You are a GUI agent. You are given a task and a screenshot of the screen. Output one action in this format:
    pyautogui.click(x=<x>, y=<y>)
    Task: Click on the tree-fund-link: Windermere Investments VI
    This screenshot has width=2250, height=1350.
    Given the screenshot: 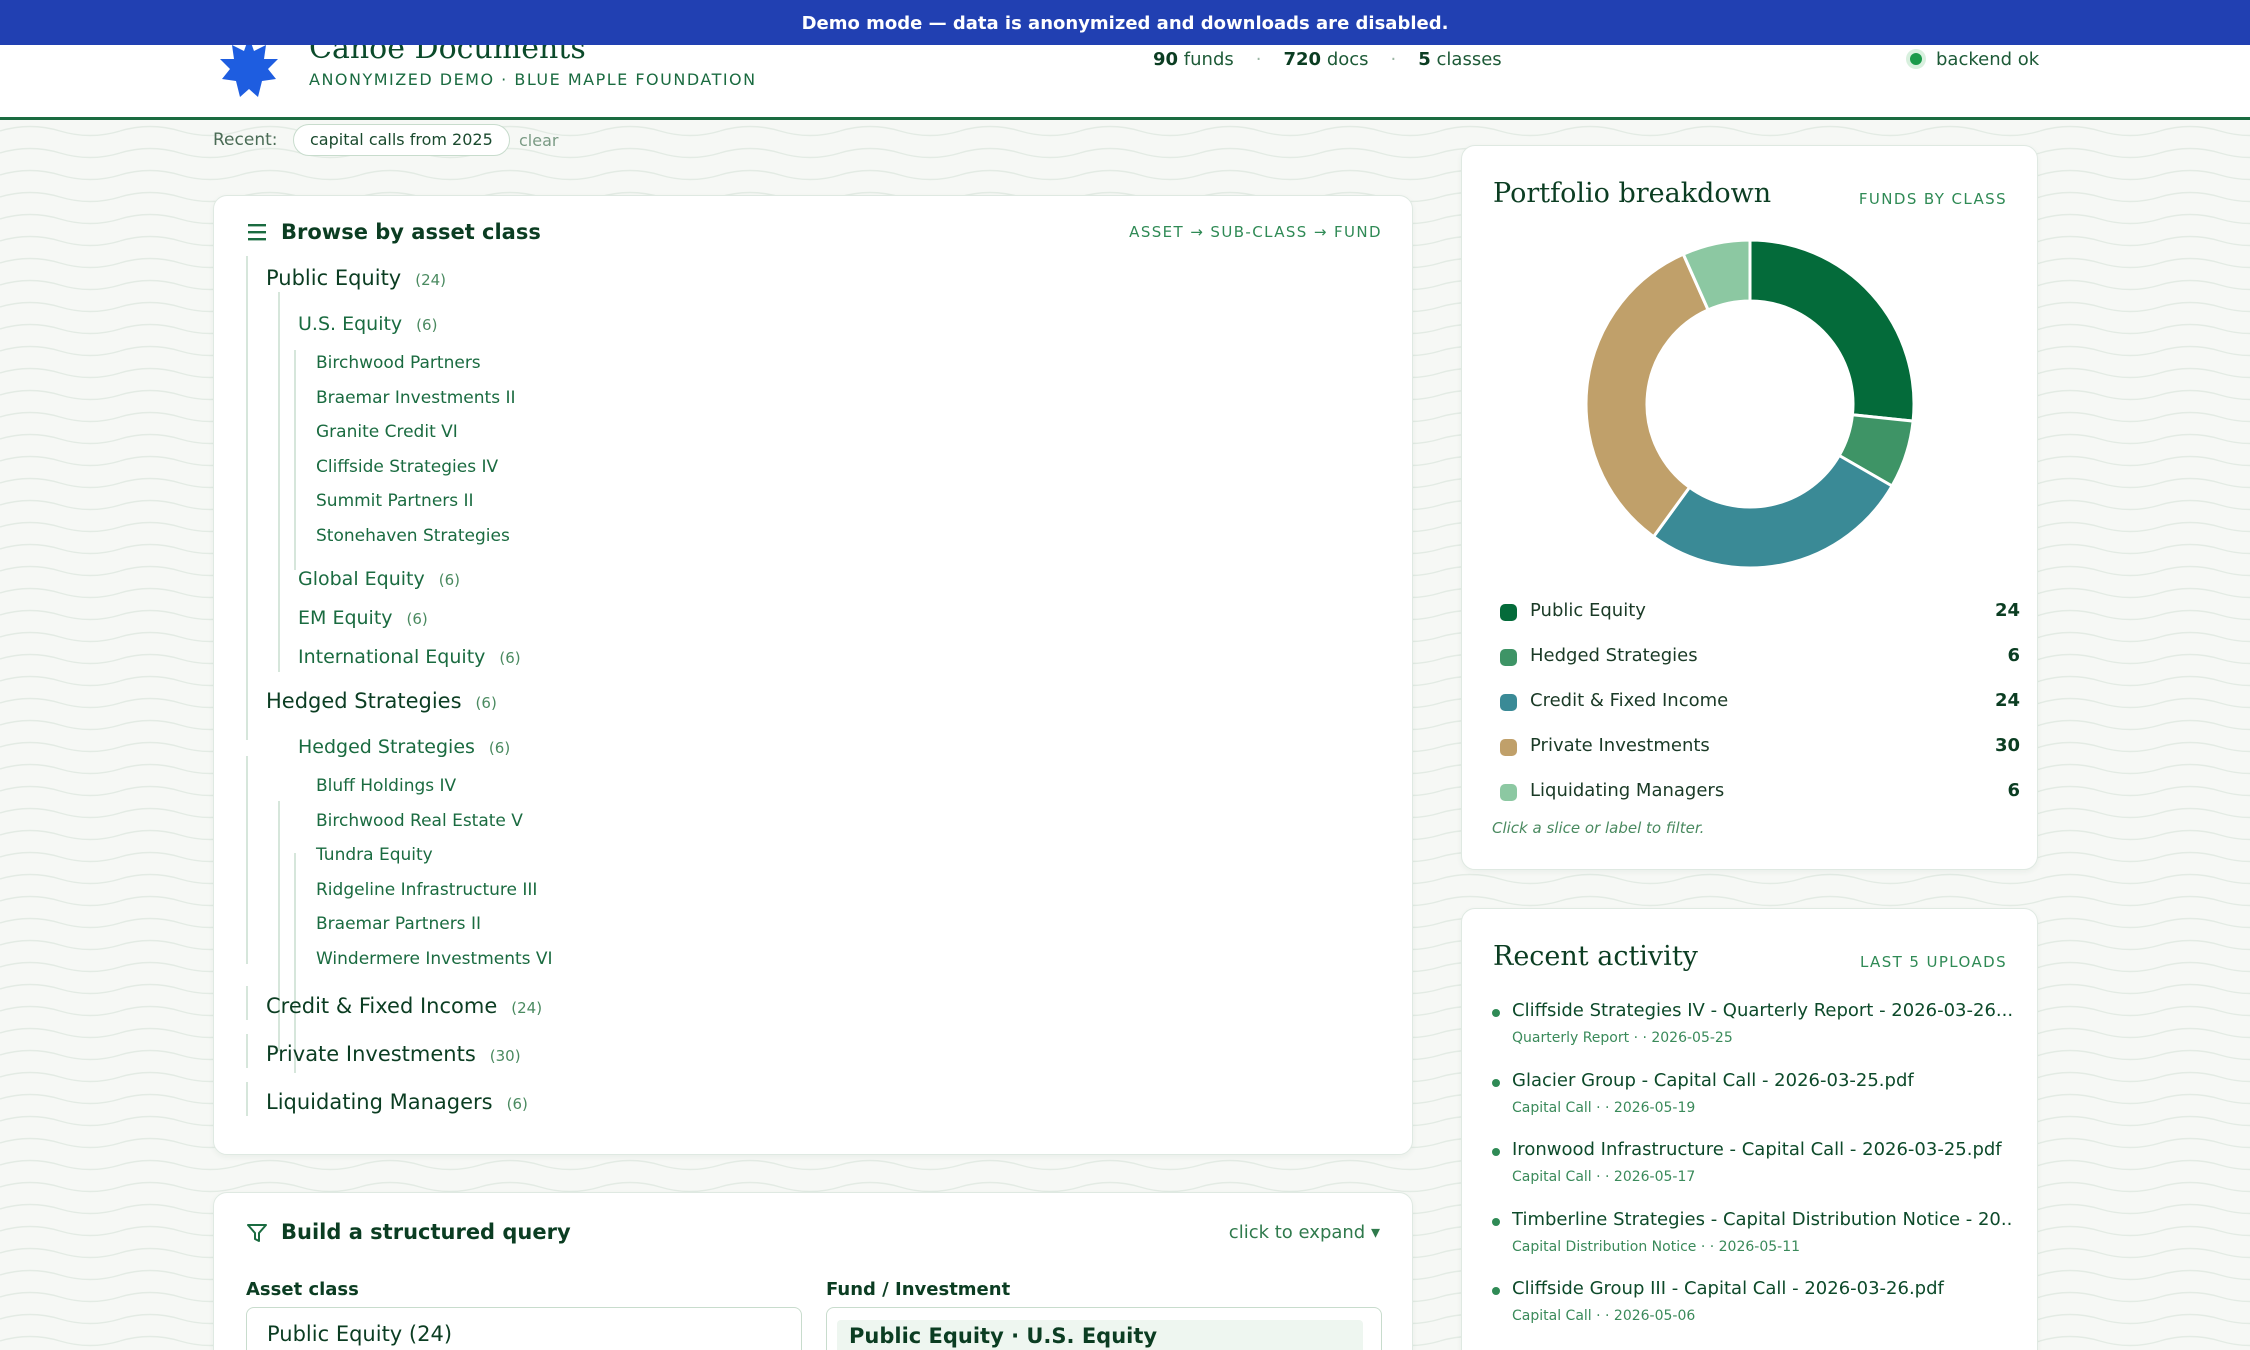 What is the action you would take?
    pyautogui.click(x=434, y=959)
    